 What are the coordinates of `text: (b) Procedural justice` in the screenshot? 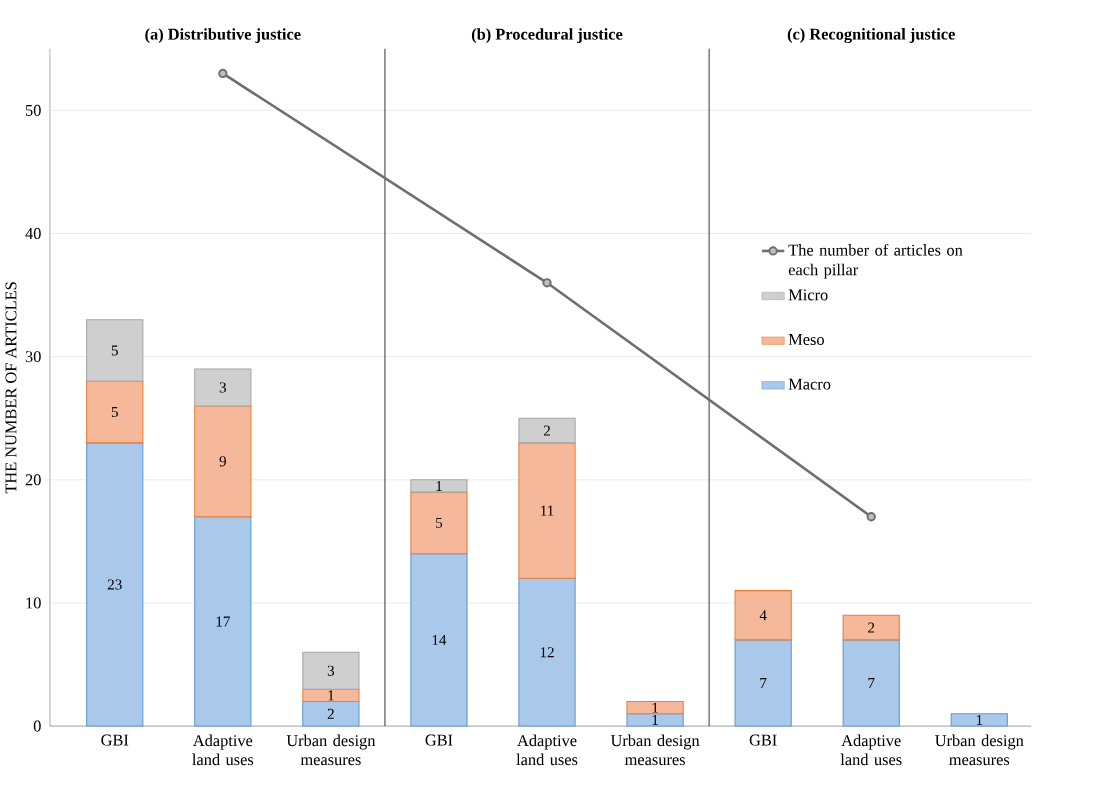 It's located at (547, 36).